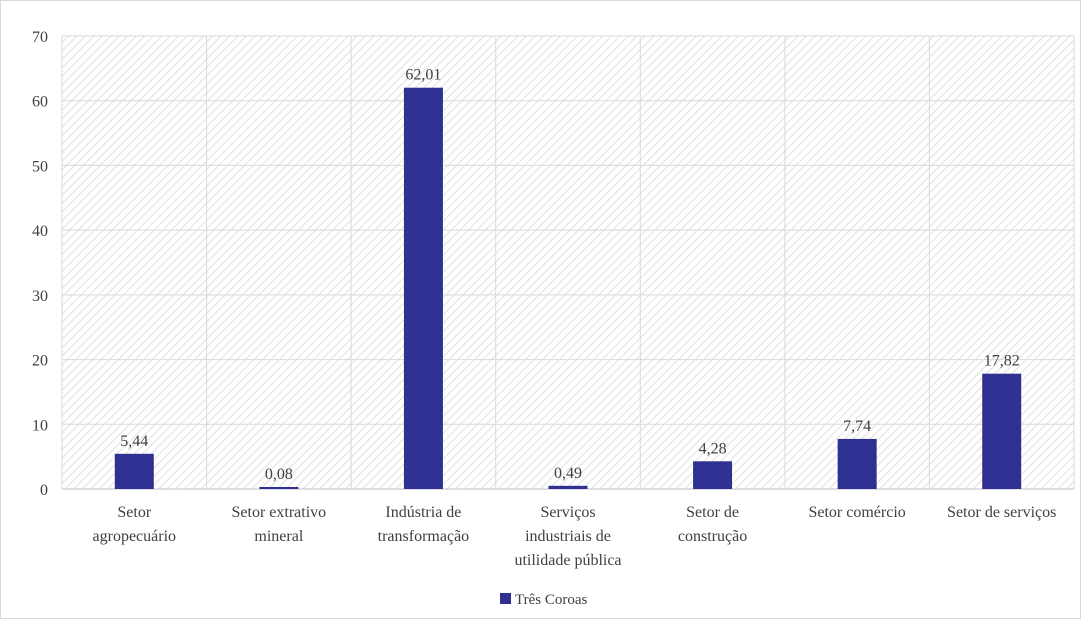 The height and width of the screenshot is (620, 1081). What do you see at coordinates (134, 441) in the screenshot?
I see `data-label: 5,44` at bounding box center [134, 441].